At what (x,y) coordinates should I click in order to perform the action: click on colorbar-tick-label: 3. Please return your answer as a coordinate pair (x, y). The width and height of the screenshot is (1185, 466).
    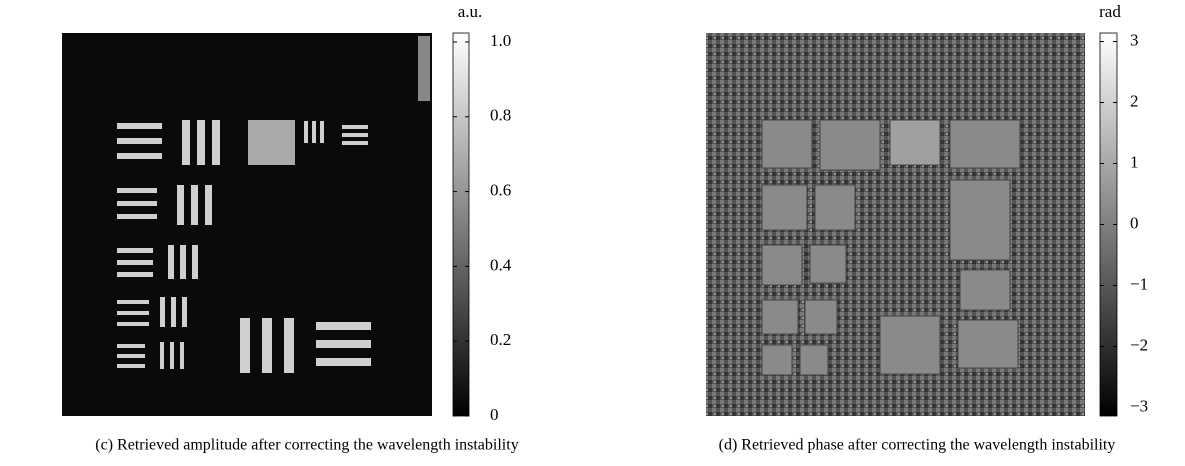
    Looking at the image, I should click on (1134, 39).